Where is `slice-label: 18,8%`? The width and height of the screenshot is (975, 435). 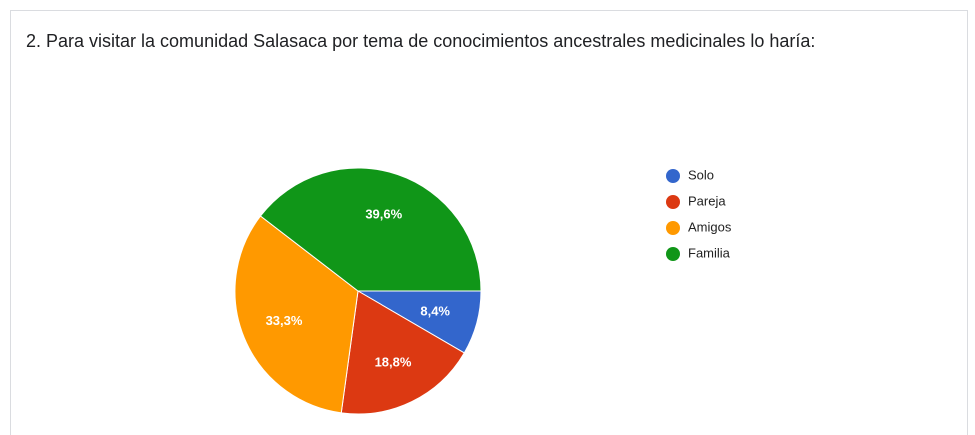
slice-label: 18,8% is located at coordinates (393, 361).